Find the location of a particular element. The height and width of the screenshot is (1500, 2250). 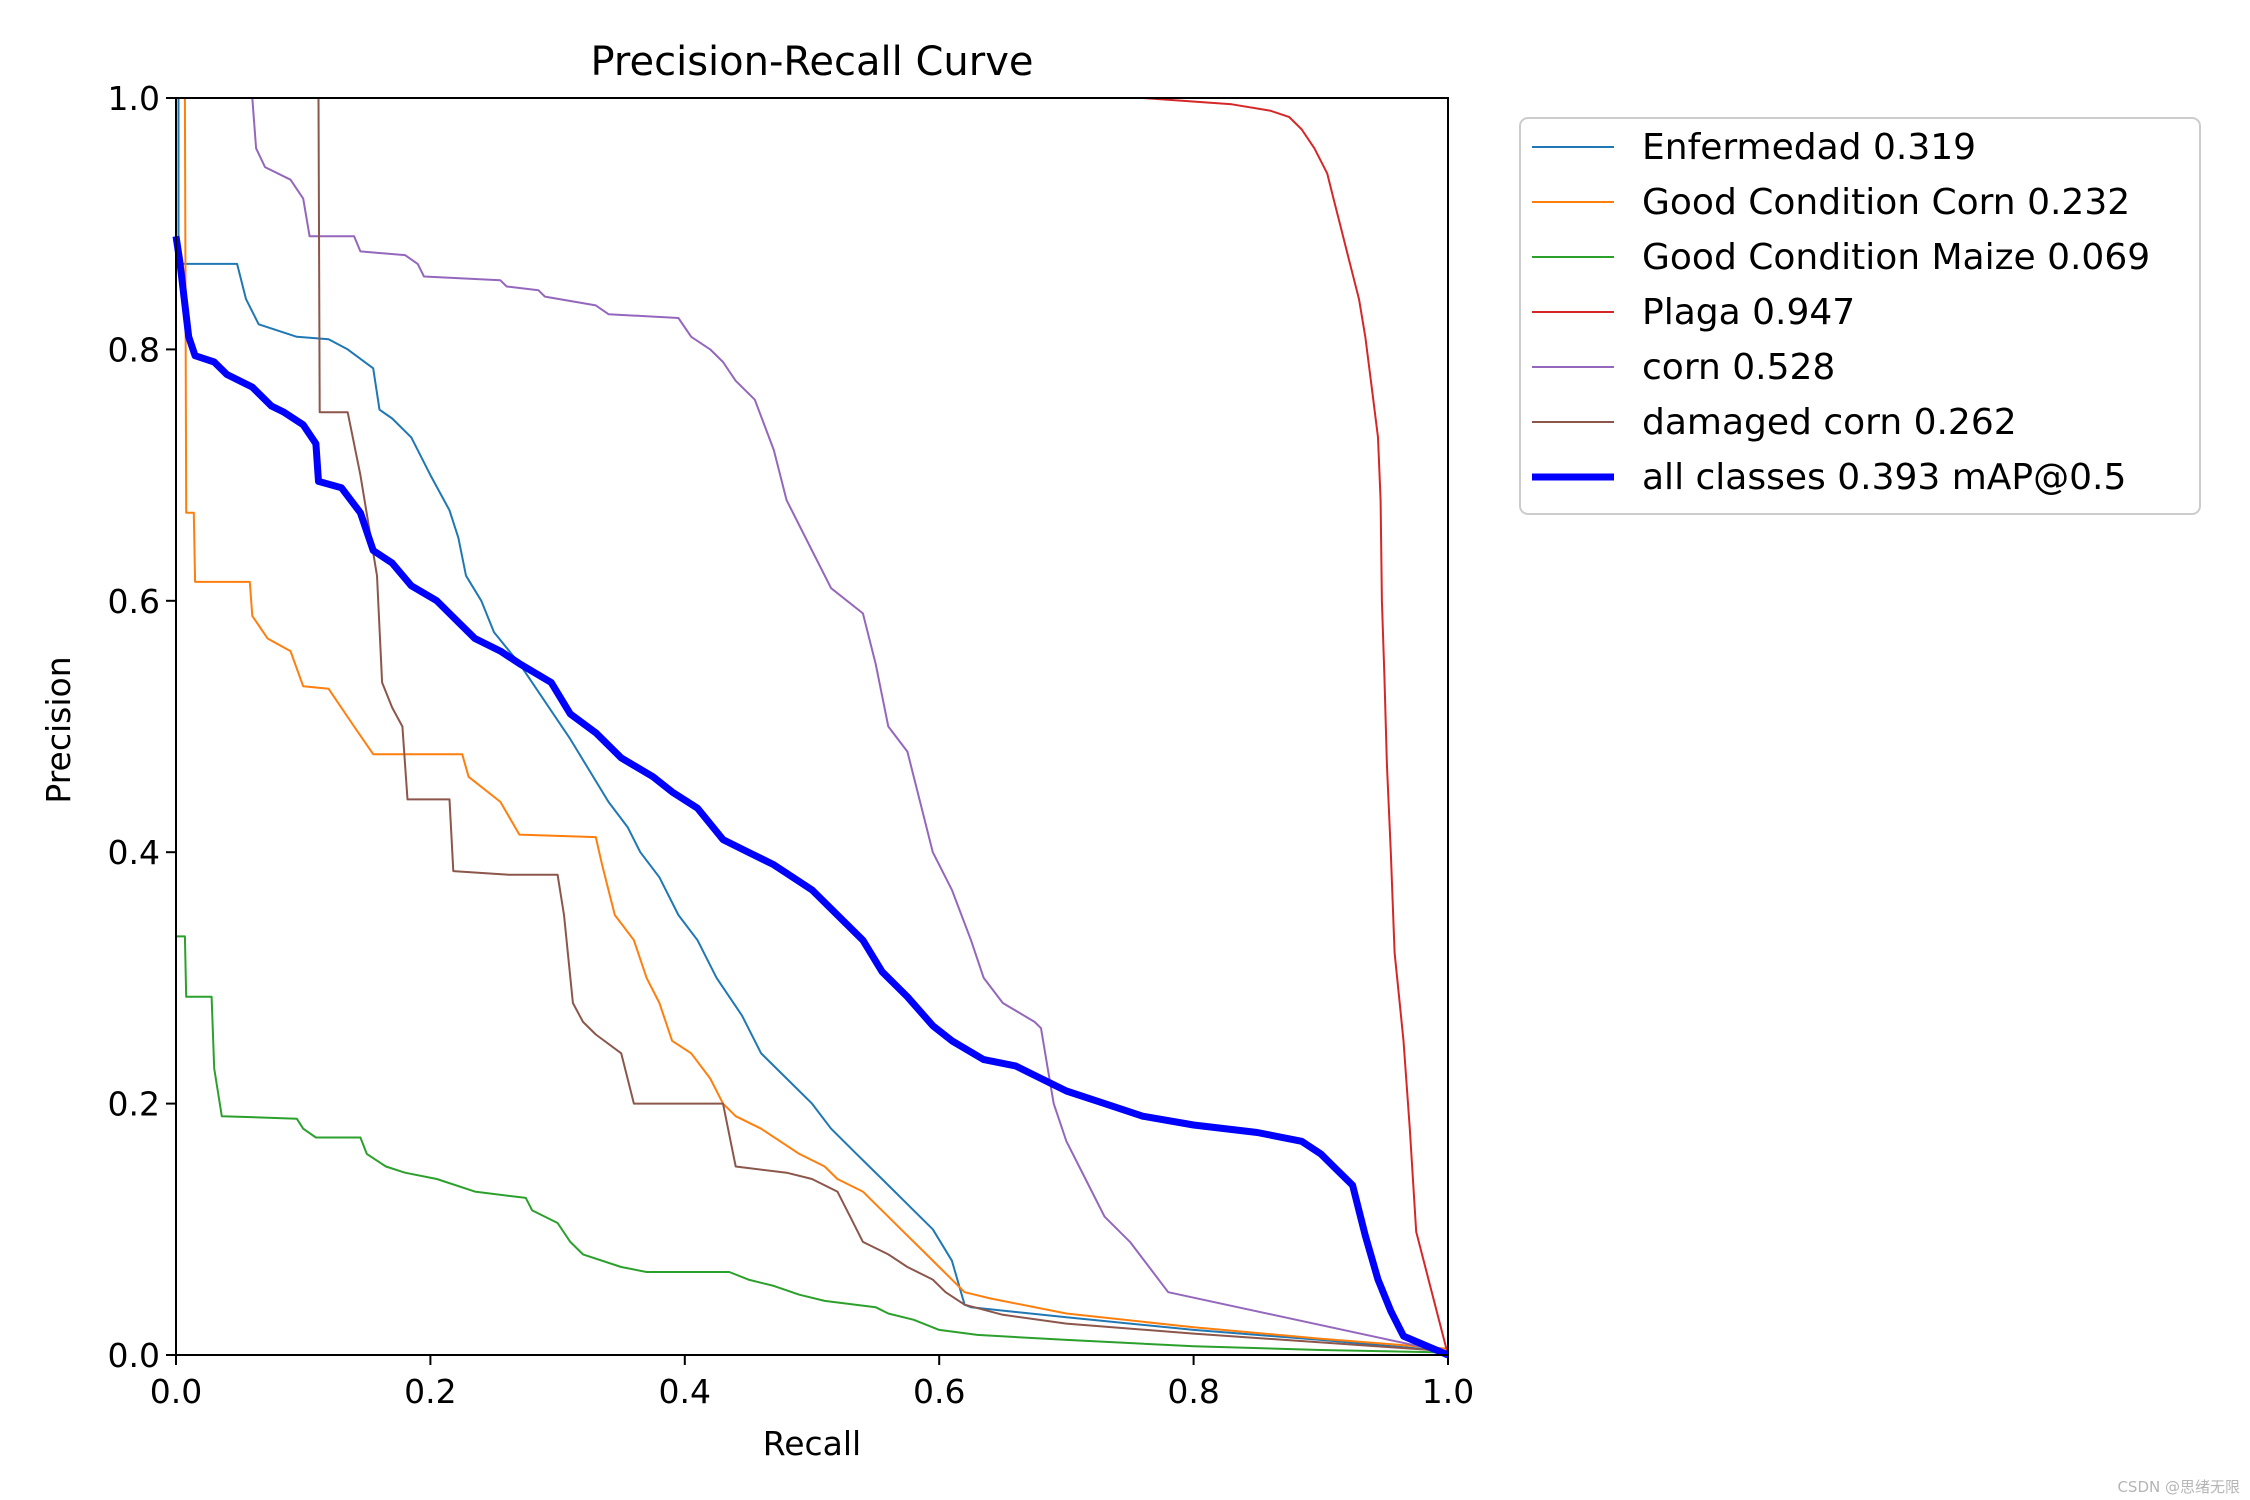

legend-label: damaged corn 0.262 is located at coordinates (1829, 422).